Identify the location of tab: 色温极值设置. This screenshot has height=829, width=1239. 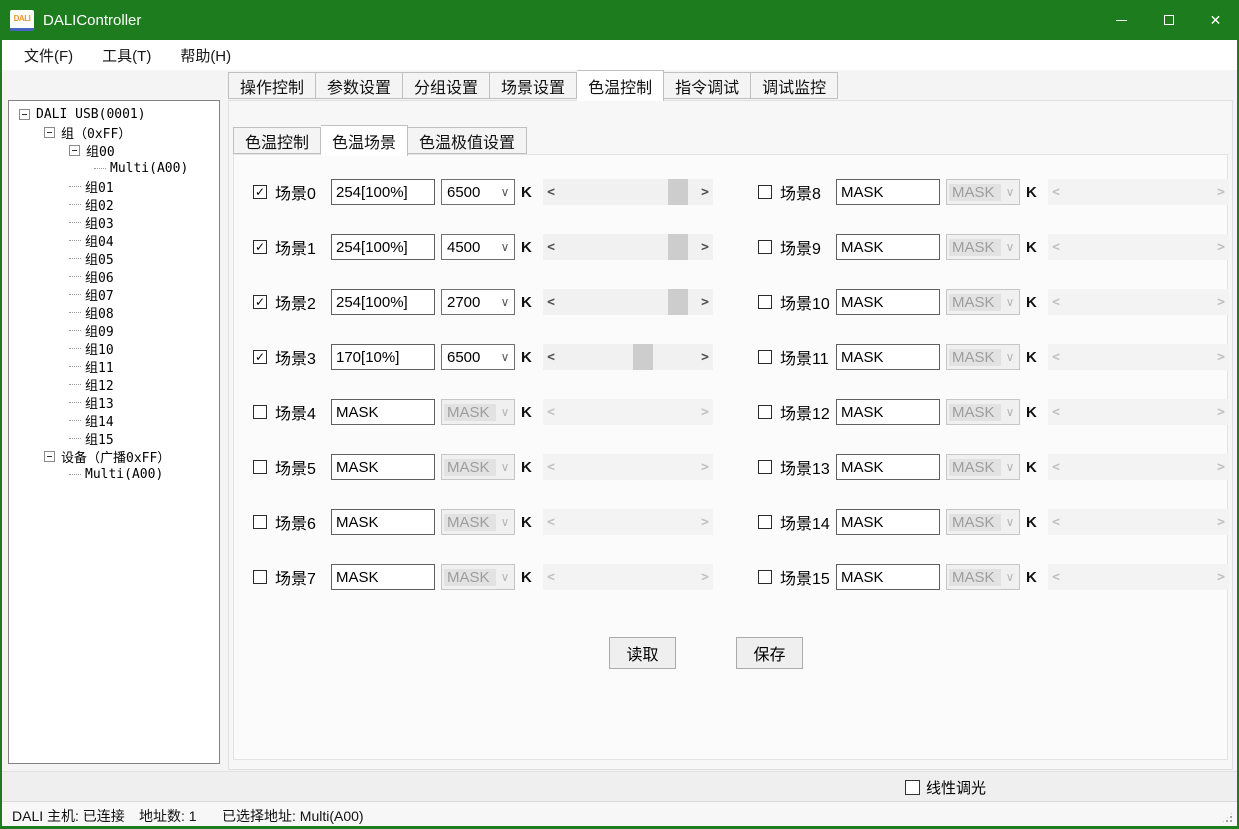
(468, 140).